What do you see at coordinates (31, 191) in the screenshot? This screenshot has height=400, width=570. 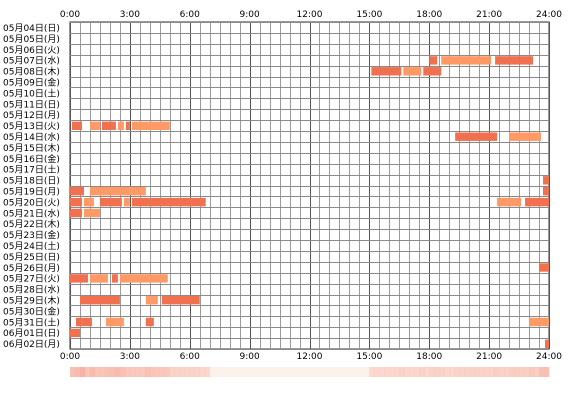 I see `row-label: 05月19日(月)` at bounding box center [31, 191].